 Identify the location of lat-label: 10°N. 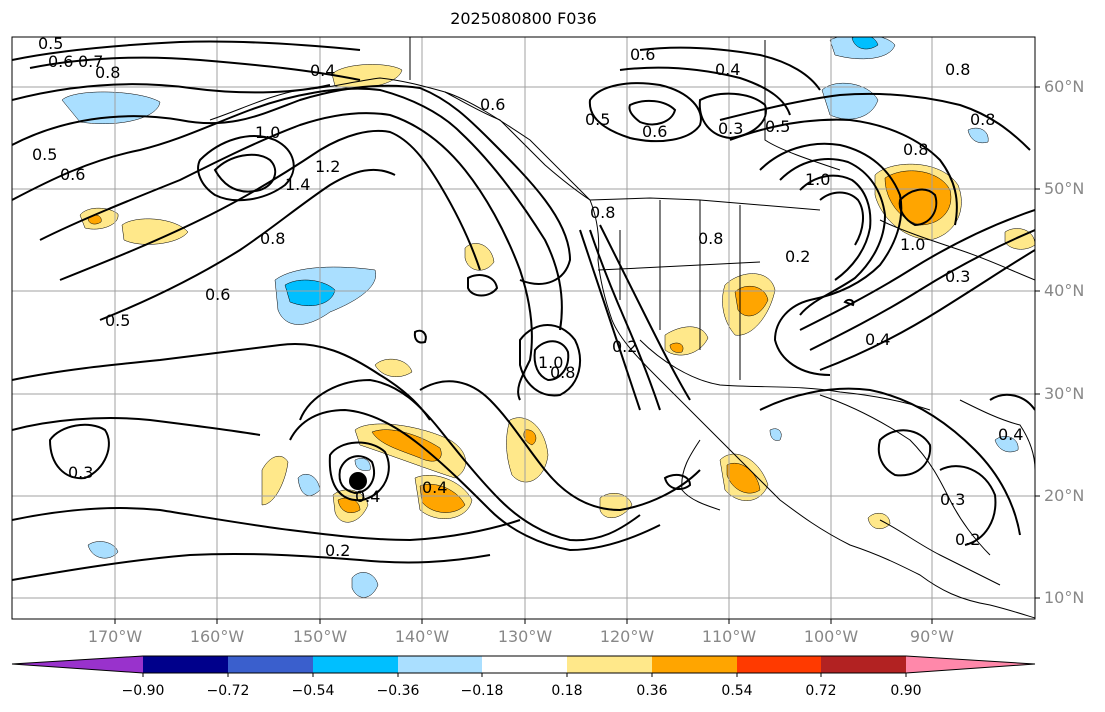
(1064, 597).